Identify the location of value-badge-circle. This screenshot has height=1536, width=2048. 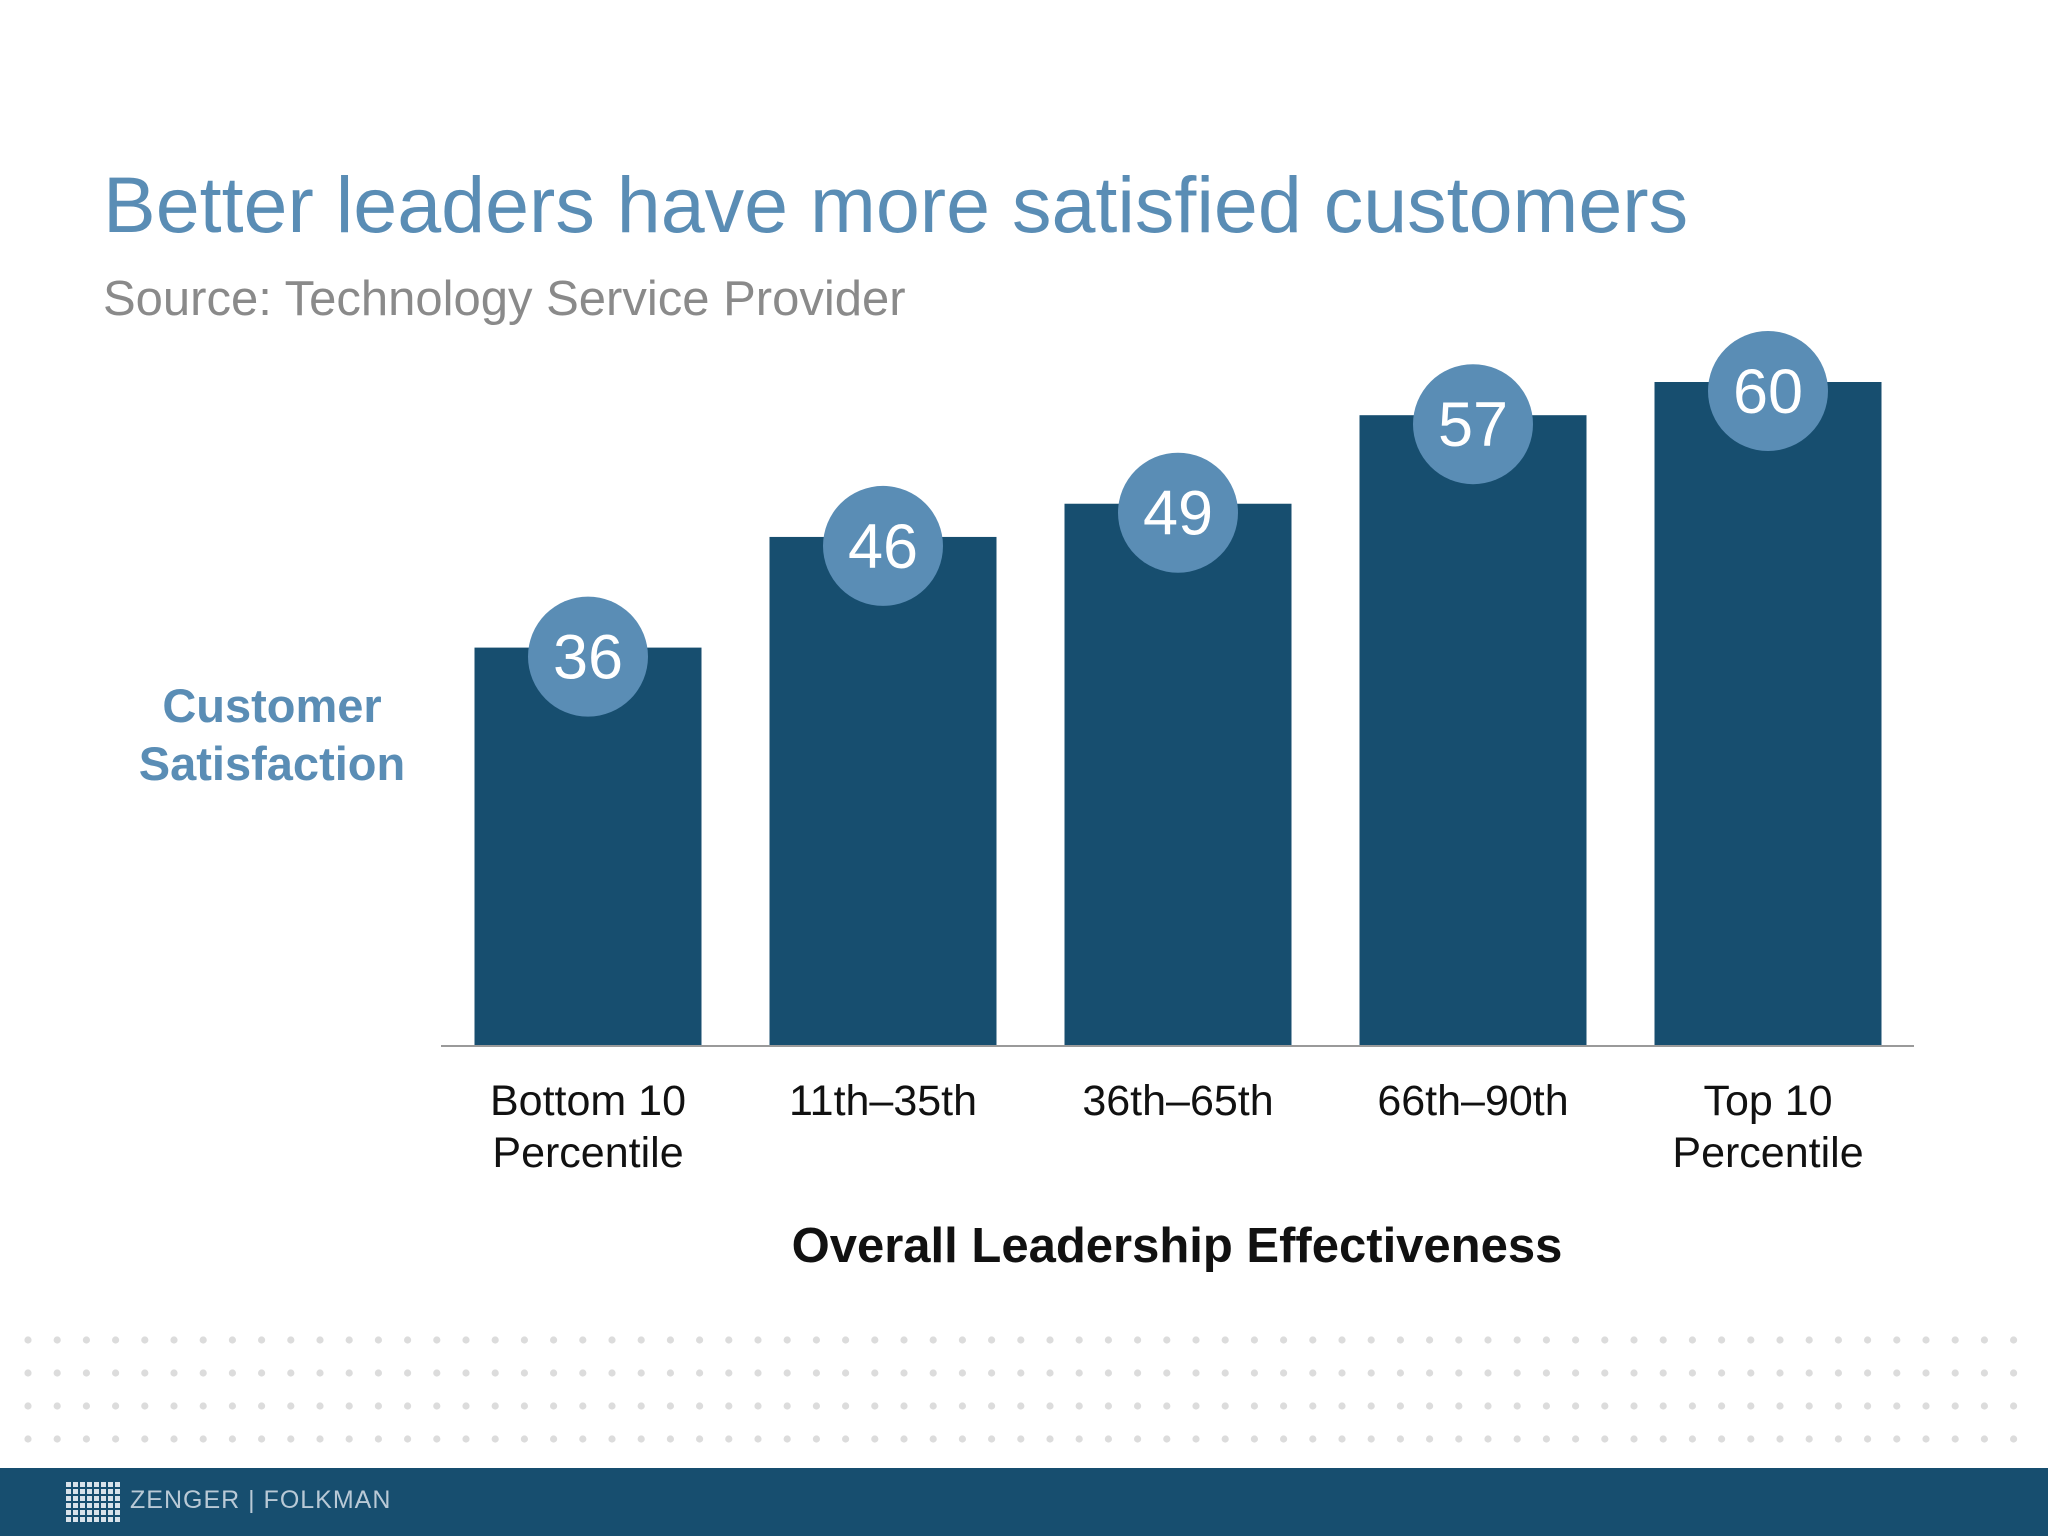
(1473, 424).